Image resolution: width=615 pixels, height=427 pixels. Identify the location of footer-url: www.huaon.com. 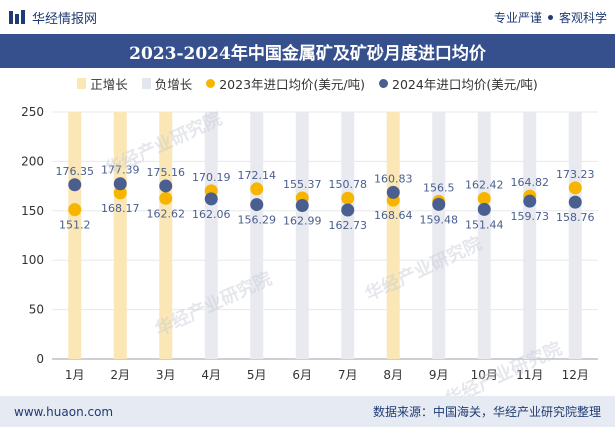
(64, 411).